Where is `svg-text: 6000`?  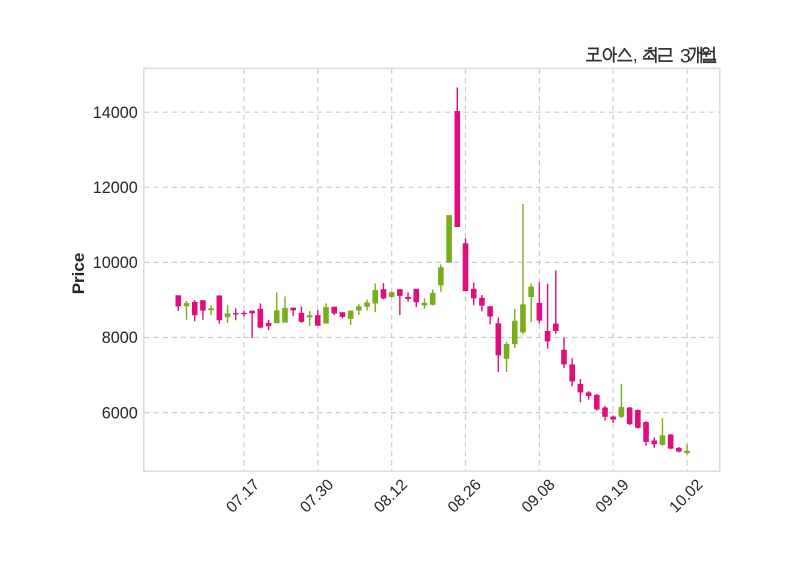
svg-text: 6000 is located at coordinates (120, 413).